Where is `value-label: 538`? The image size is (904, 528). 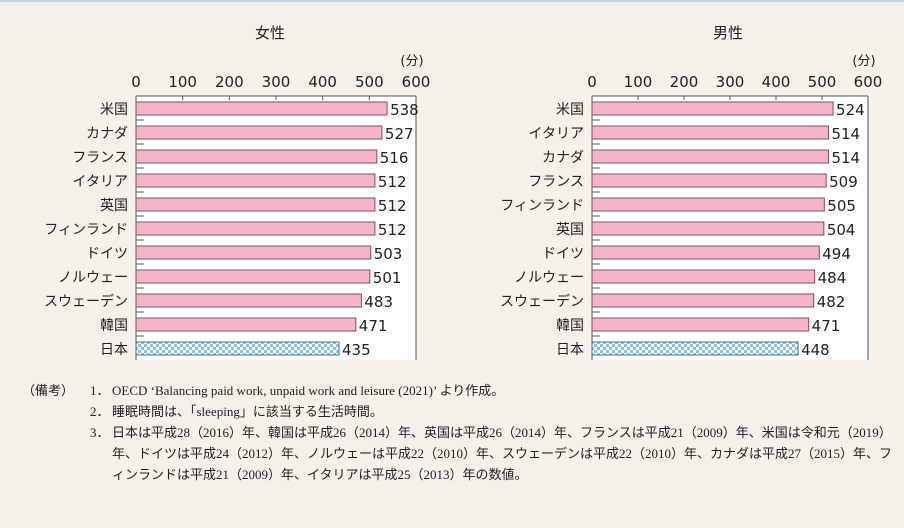
value-label: 538 is located at coordinates (404, 110).